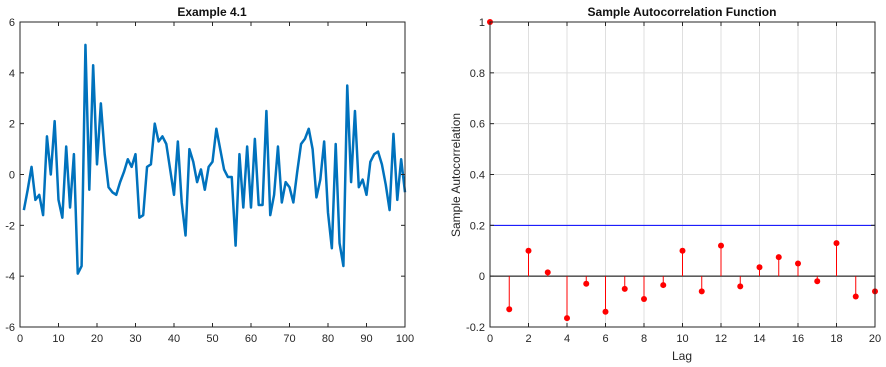  What do you see at coordinates (289, 339) in the screenshot?
I see `time-series-x-tick-label: 70` at bounding box center [289, 339].